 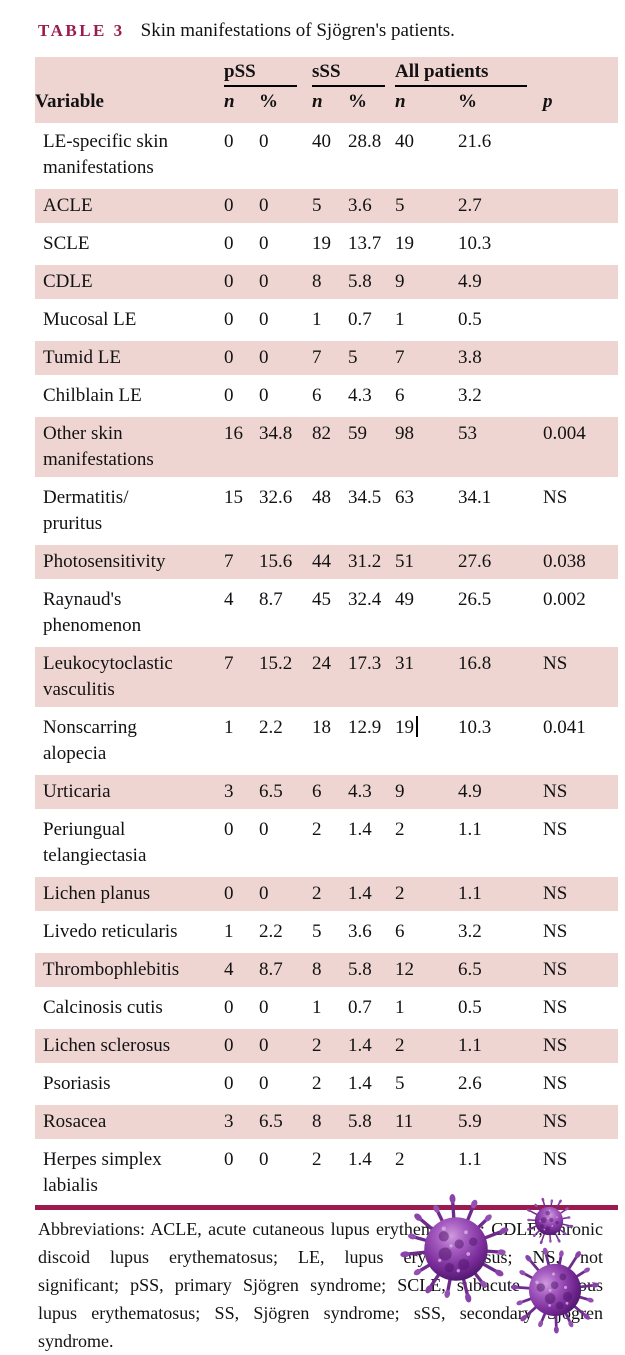 I want to click on cell-pss-n: 0, so click(x=241, y=244).